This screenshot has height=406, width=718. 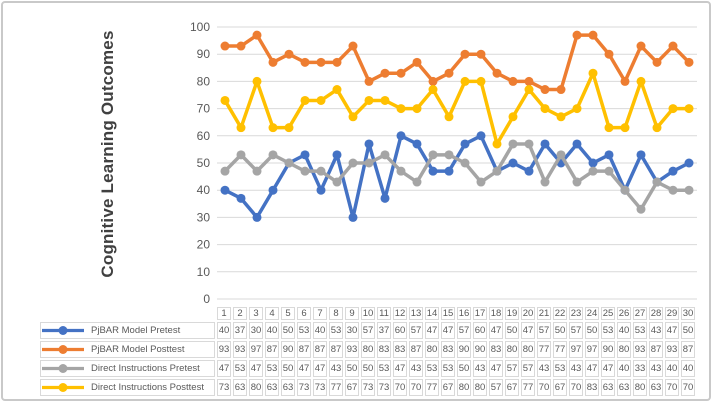 I want to click on x-category-header: 19, so click(x=512, y=313).